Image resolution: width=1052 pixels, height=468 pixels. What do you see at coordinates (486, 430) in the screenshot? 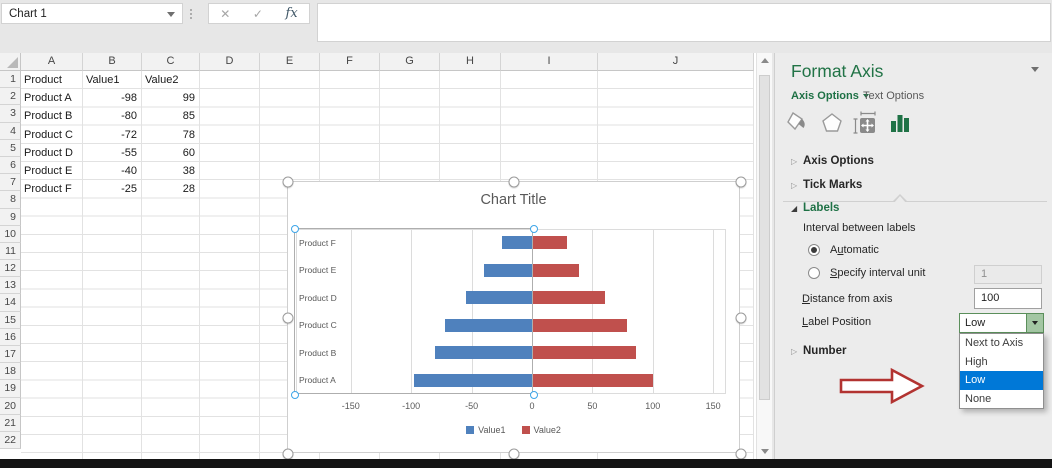
I see `legend-item: Value1` at bounding box center [486, 430].